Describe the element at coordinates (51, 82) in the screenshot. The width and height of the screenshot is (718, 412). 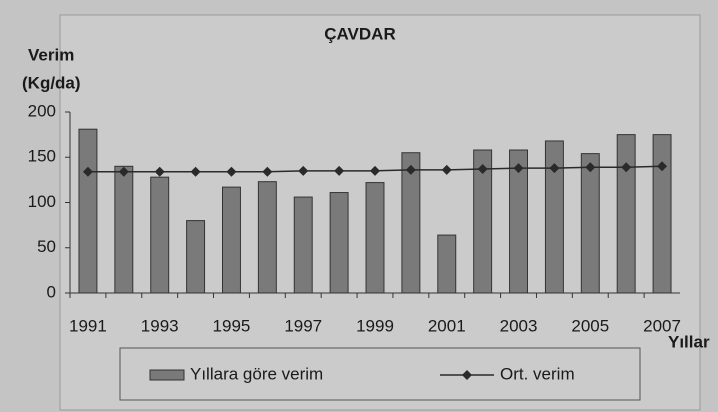
I see `y-axis-label: (Kg/da)` at that location.